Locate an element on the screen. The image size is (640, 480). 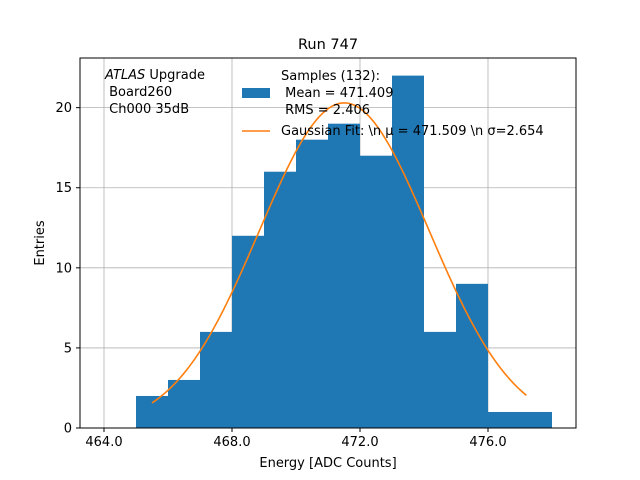
y-tick-label: 10 is located at coordinates (63, 268).